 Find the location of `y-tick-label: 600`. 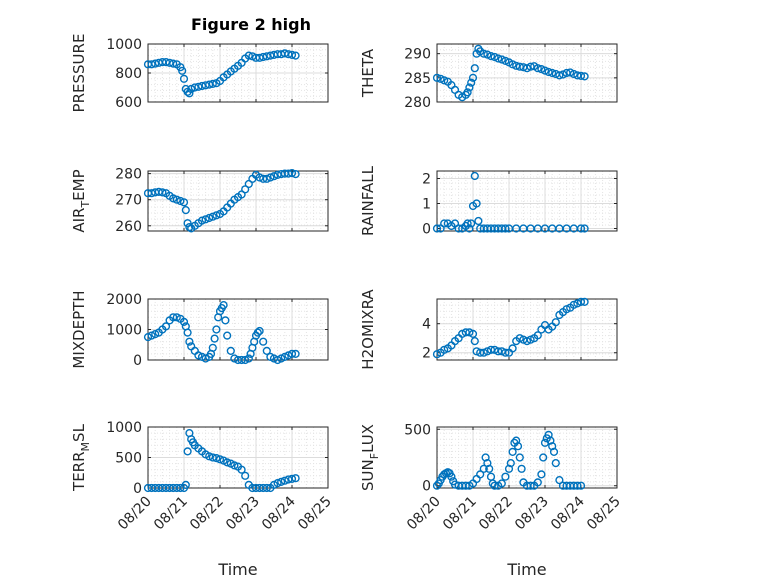

y-tick-label: 600 is located at coordinates (128, 103).